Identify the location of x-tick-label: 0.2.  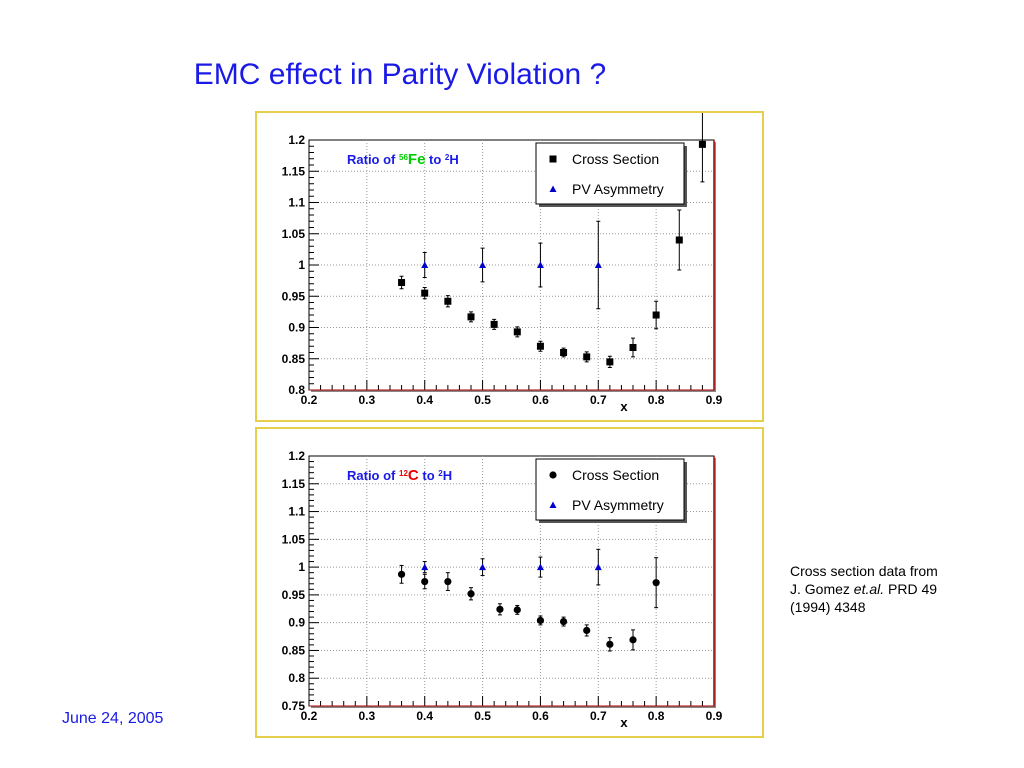
(309, 716).